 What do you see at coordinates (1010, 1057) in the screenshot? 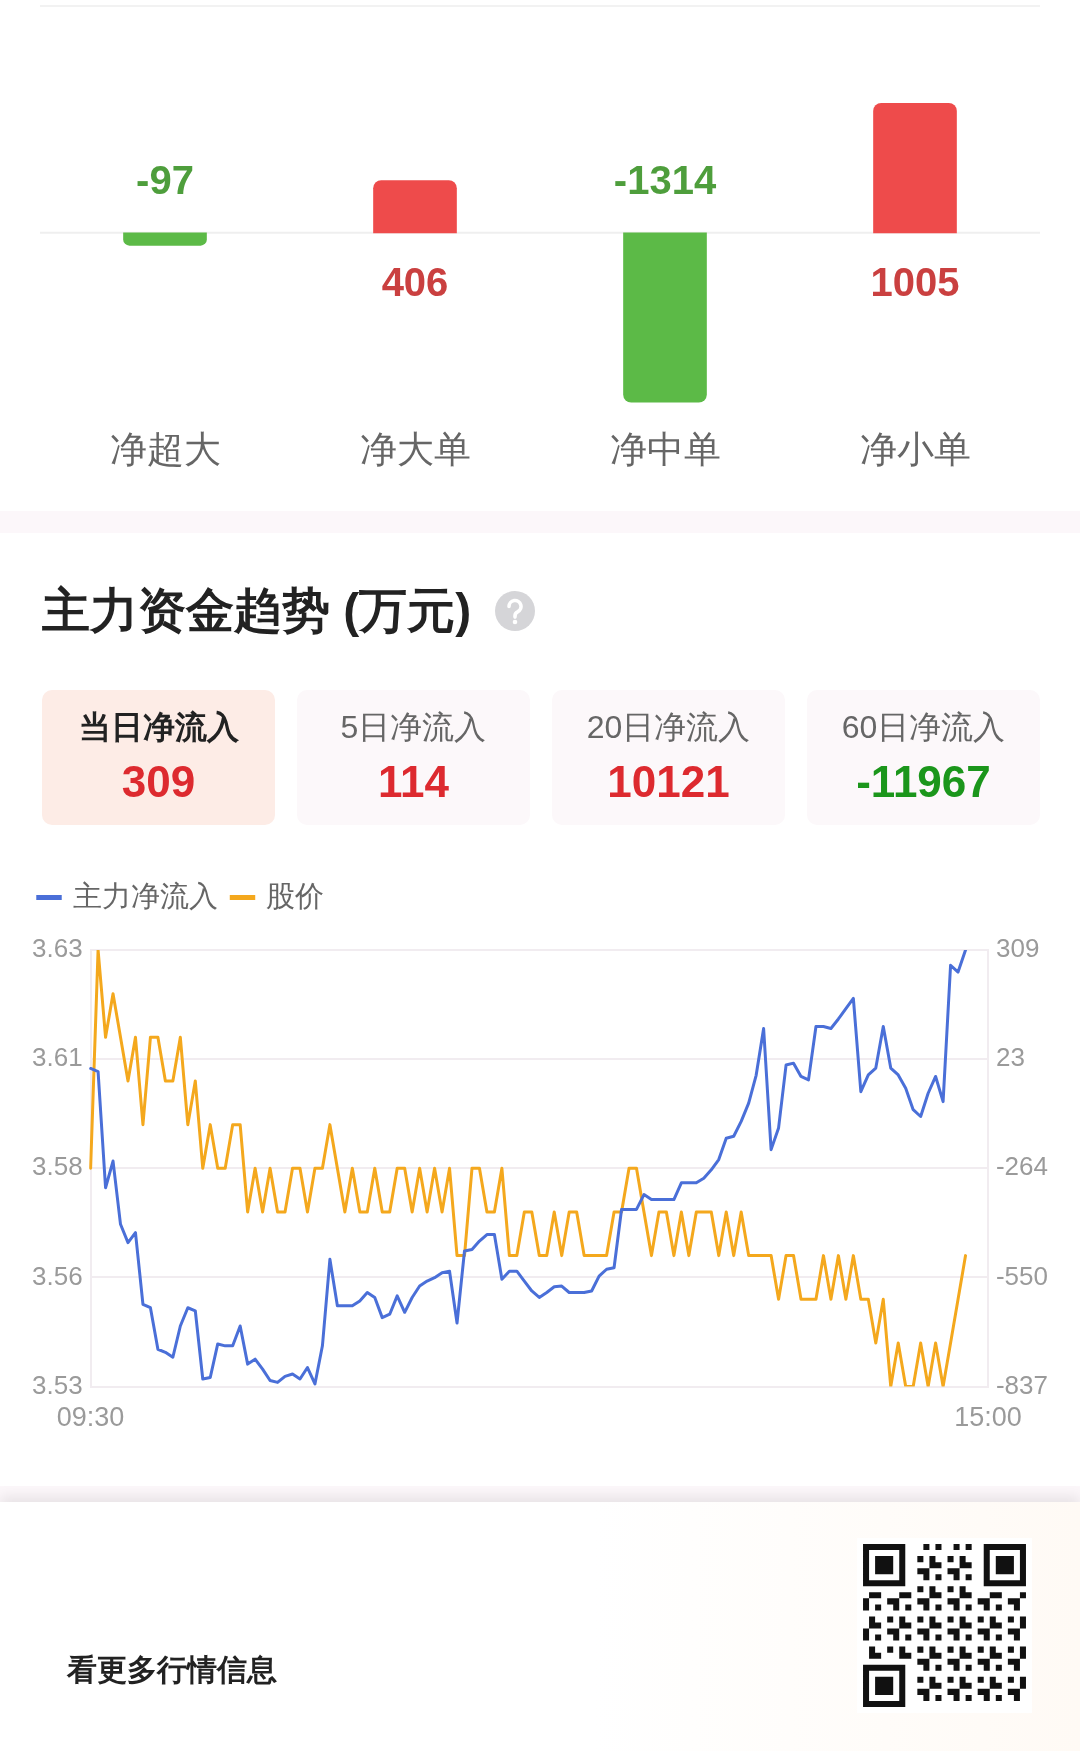
I see `y2-tick-label: 23` at bounding box center [1010, 1057].